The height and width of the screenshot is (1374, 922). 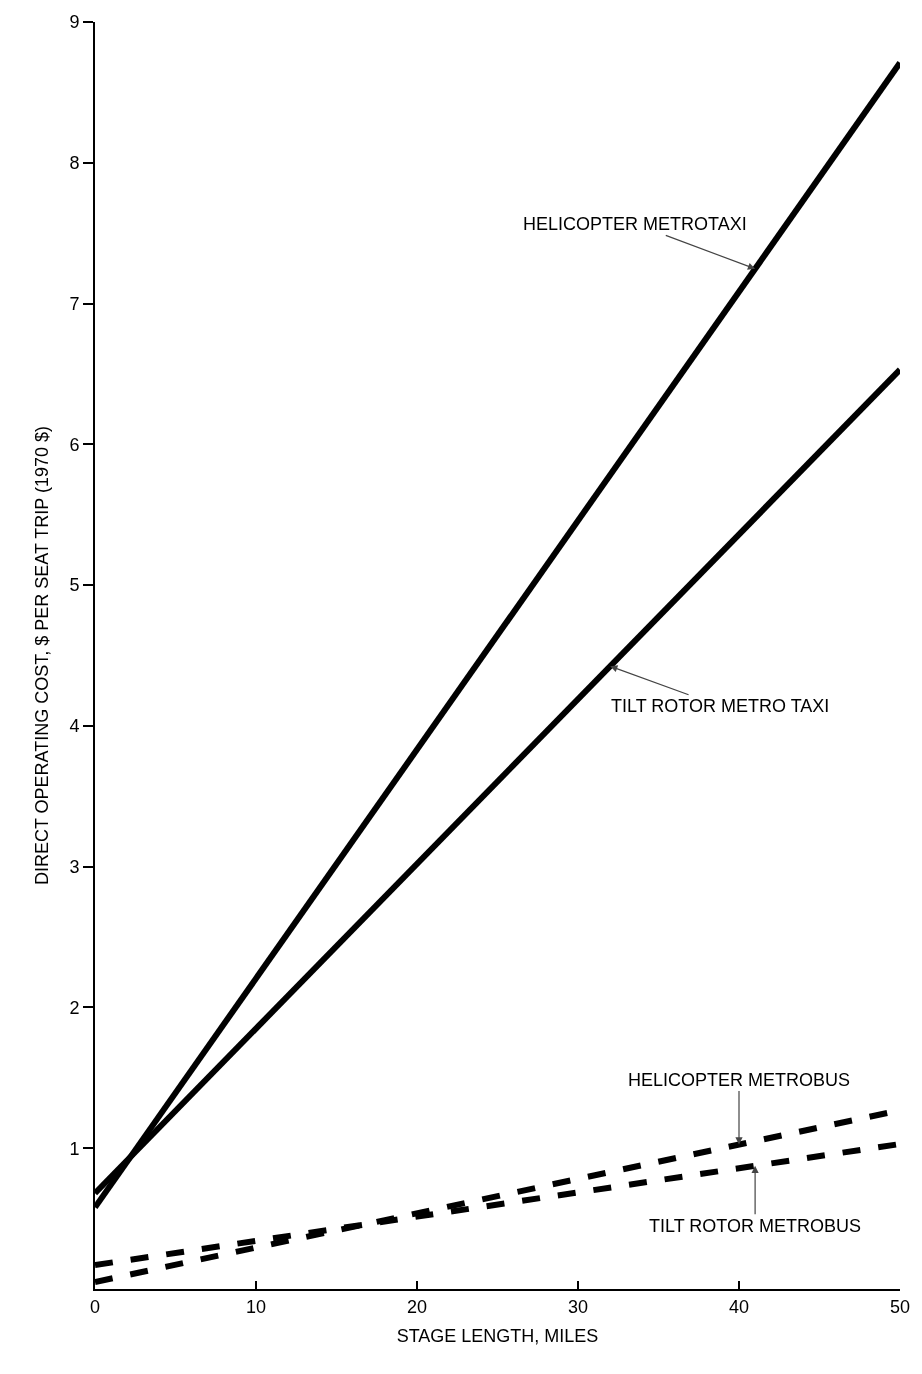 I want to click on y-tick-label: 8, so click(x=74, y=163).